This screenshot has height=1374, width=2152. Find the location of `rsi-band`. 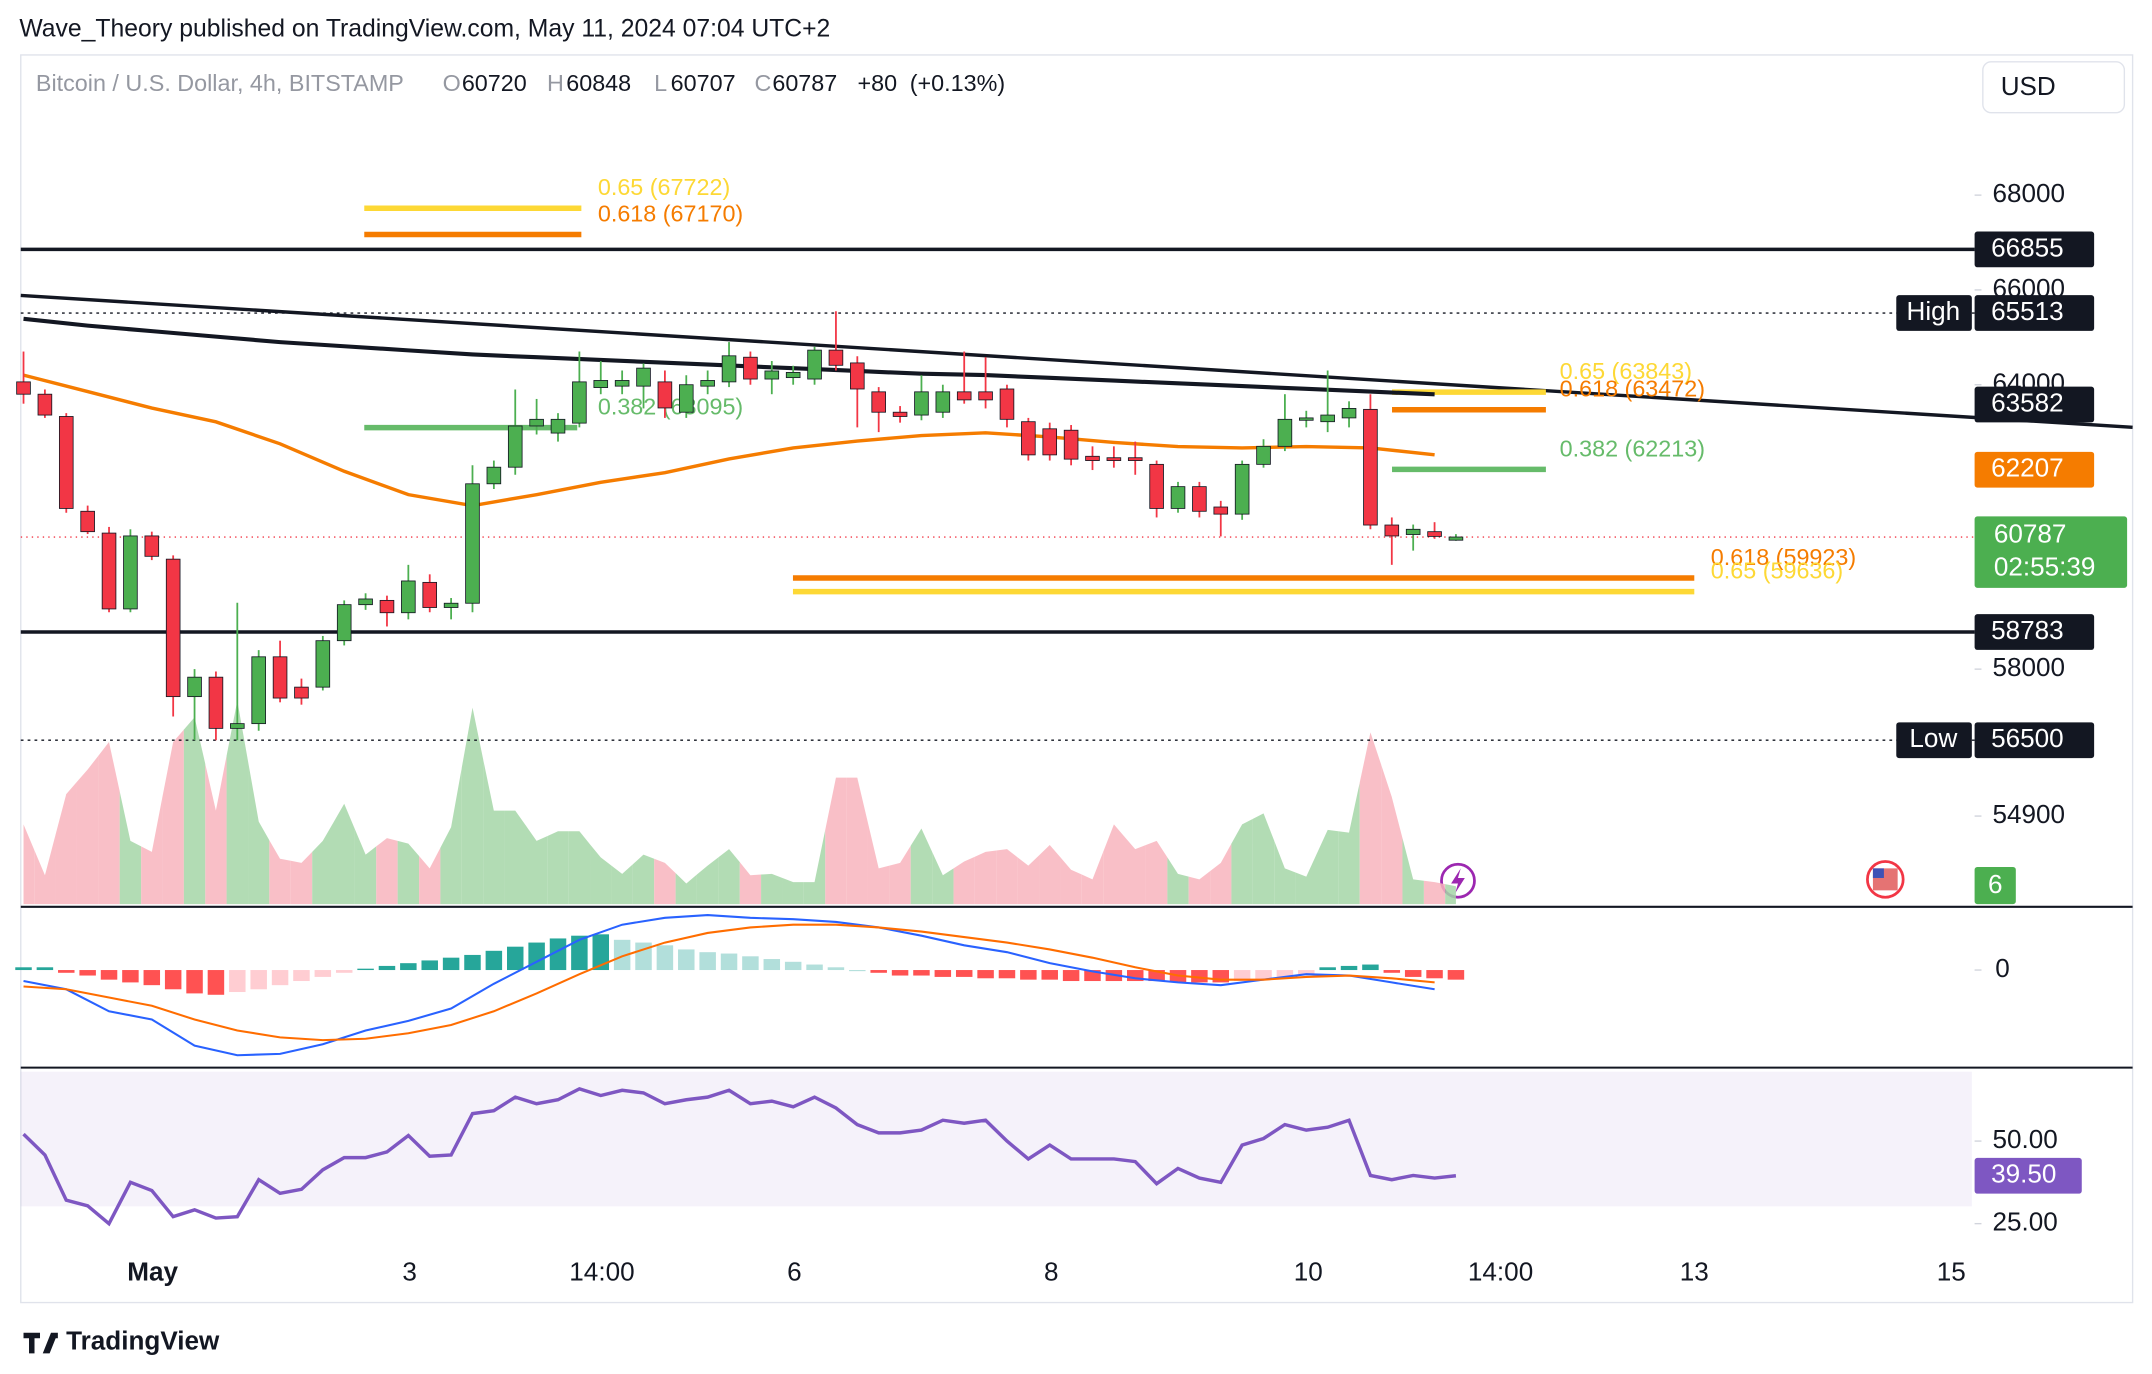

rsi-band is located at coordinates (996, 1139).